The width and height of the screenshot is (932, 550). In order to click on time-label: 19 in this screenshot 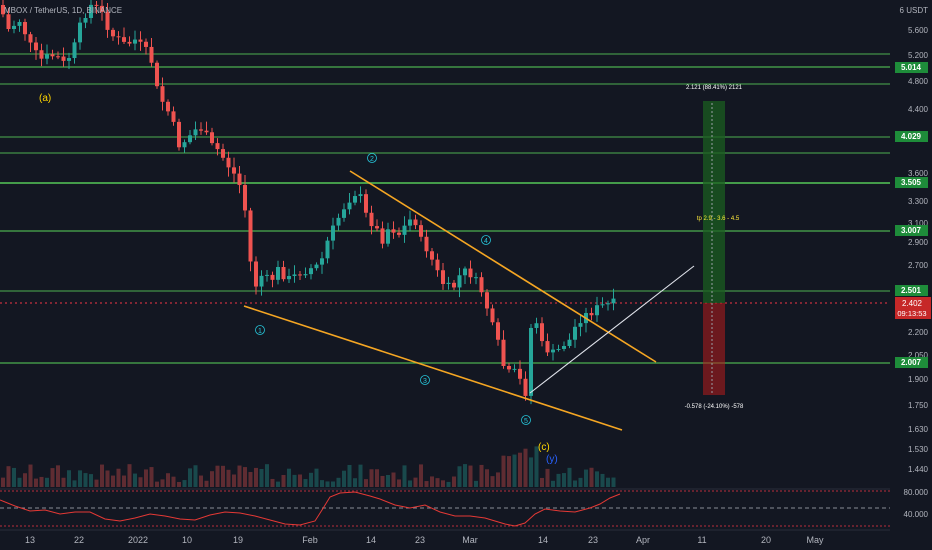, I will do `click(238, 540)`.